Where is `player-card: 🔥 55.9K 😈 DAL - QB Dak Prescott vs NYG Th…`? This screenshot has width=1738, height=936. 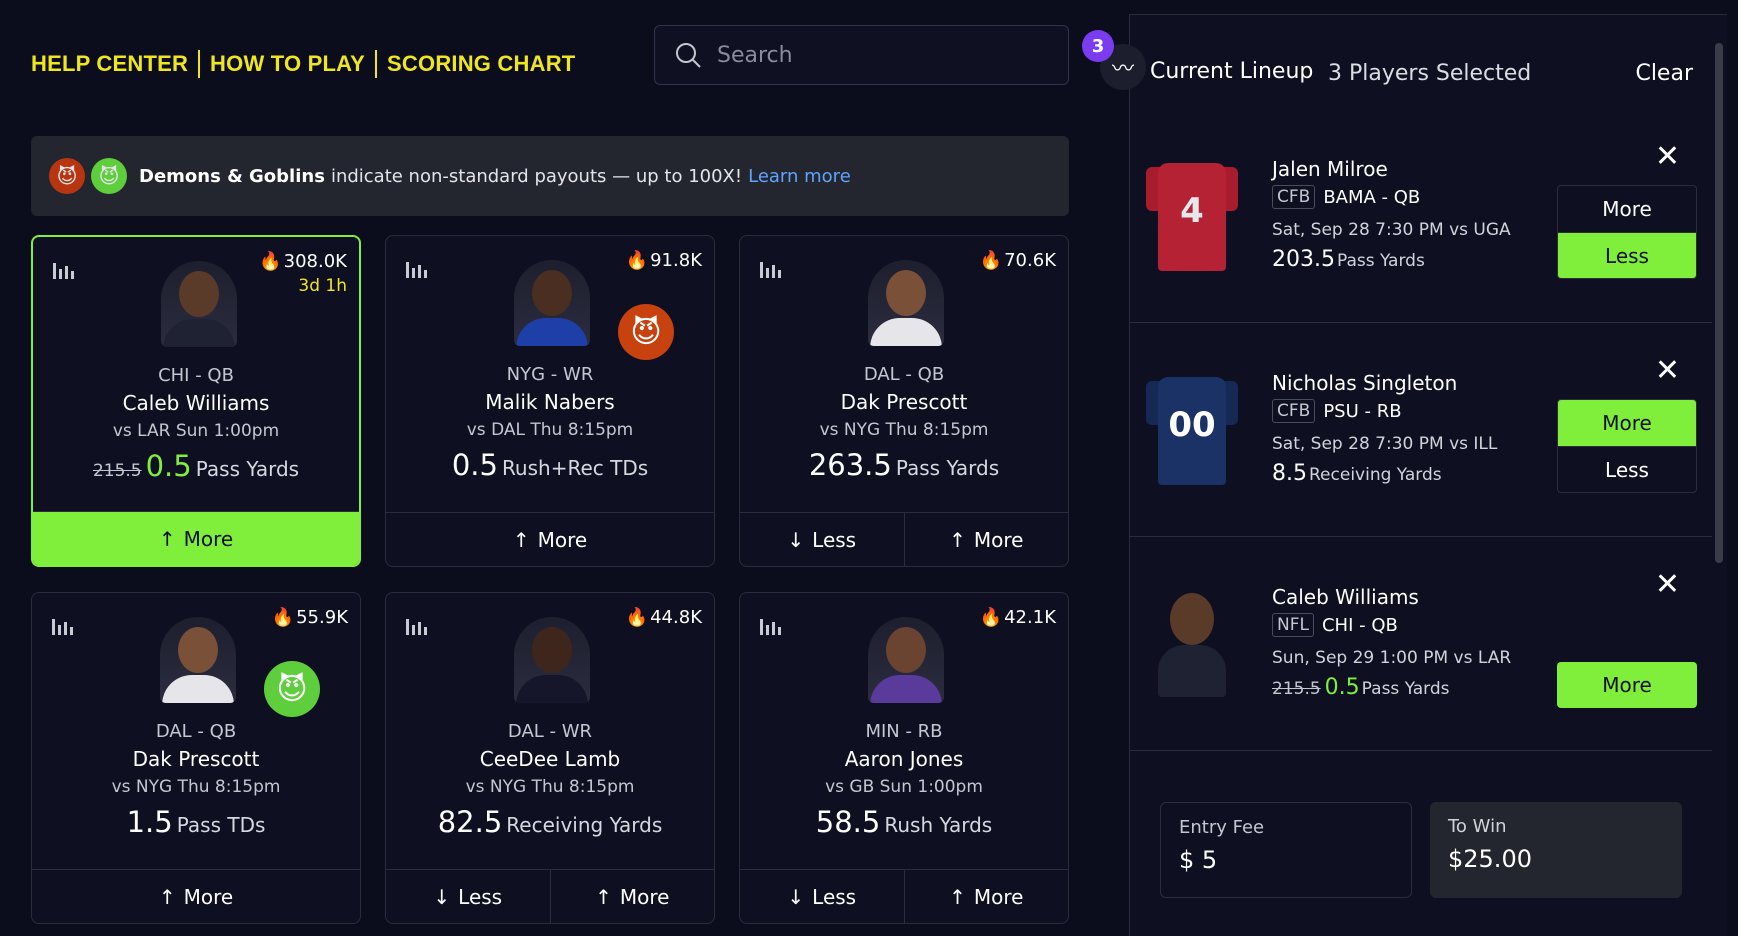
player-card: 🔥 55.9K 😈 DAL - QB Dak Prescott vs NYG Th… is located at coordinates (196, 758).